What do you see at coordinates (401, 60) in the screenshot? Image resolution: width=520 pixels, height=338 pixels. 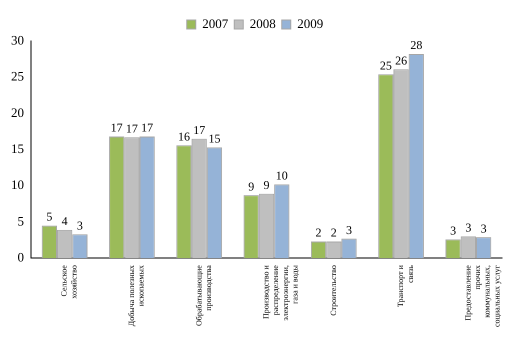 I see `data-label: 26` at bounding box center [401, 60].